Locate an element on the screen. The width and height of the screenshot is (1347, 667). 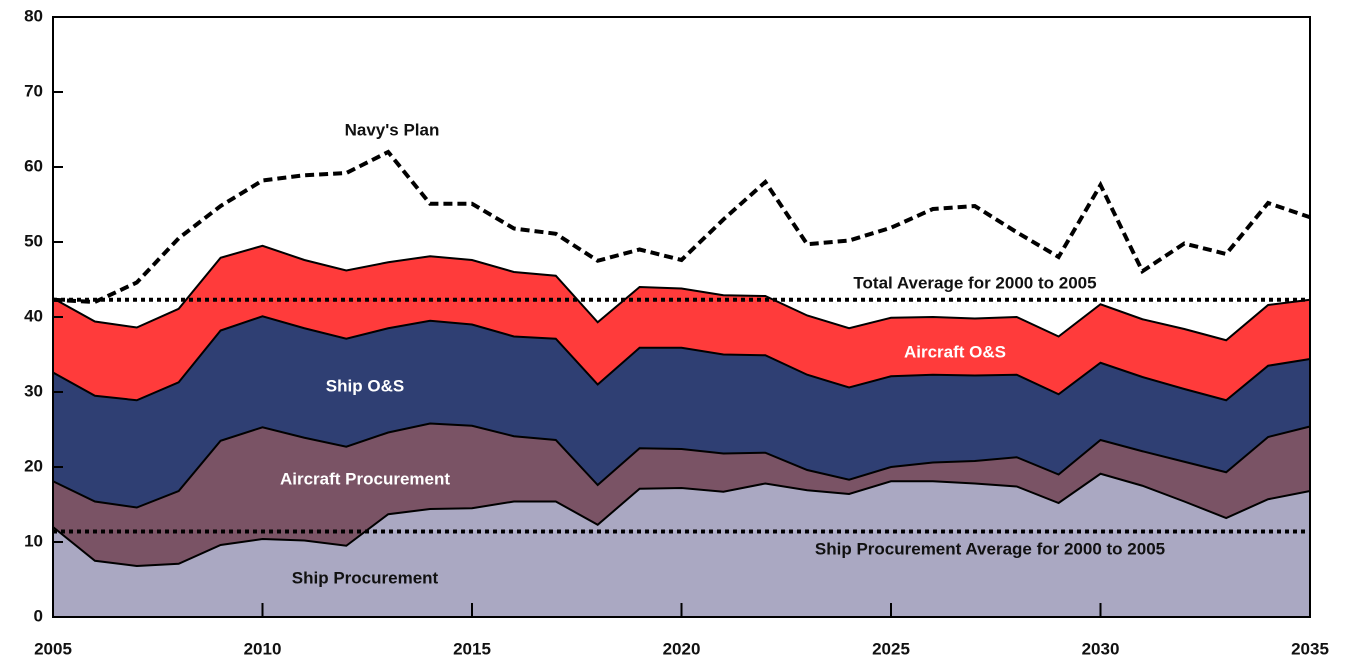
x-tick-label: 2005 is located at coordinates (53, 648).